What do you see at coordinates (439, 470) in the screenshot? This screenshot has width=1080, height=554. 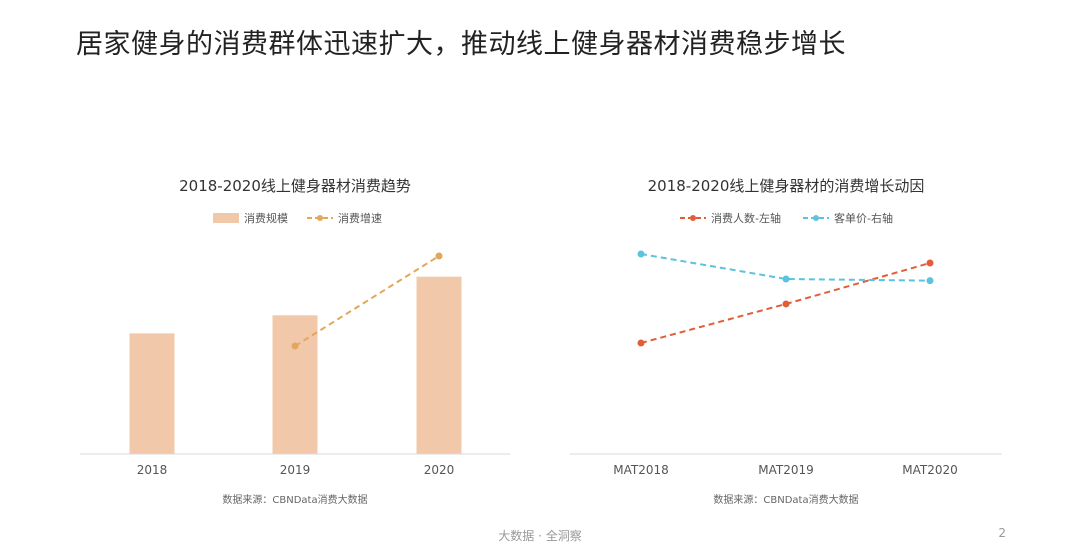 I see `x-tick-label: 2020` at bounding box center [439, 470].